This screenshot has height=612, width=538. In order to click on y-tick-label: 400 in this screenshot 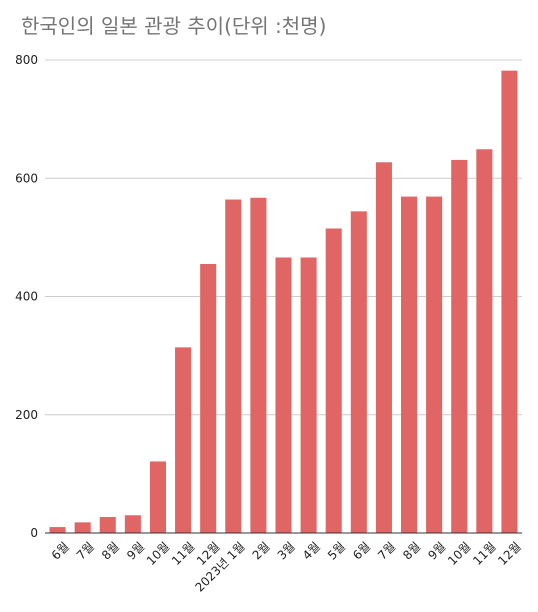, I will do `click(26, 297)`.